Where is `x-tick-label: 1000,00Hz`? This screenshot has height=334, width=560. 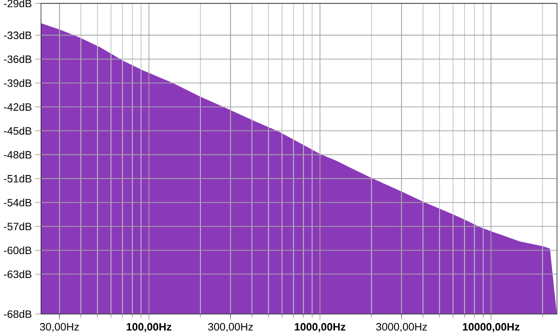
x-tick-label: 1000,00Hz is located at coordinates (320, 327).